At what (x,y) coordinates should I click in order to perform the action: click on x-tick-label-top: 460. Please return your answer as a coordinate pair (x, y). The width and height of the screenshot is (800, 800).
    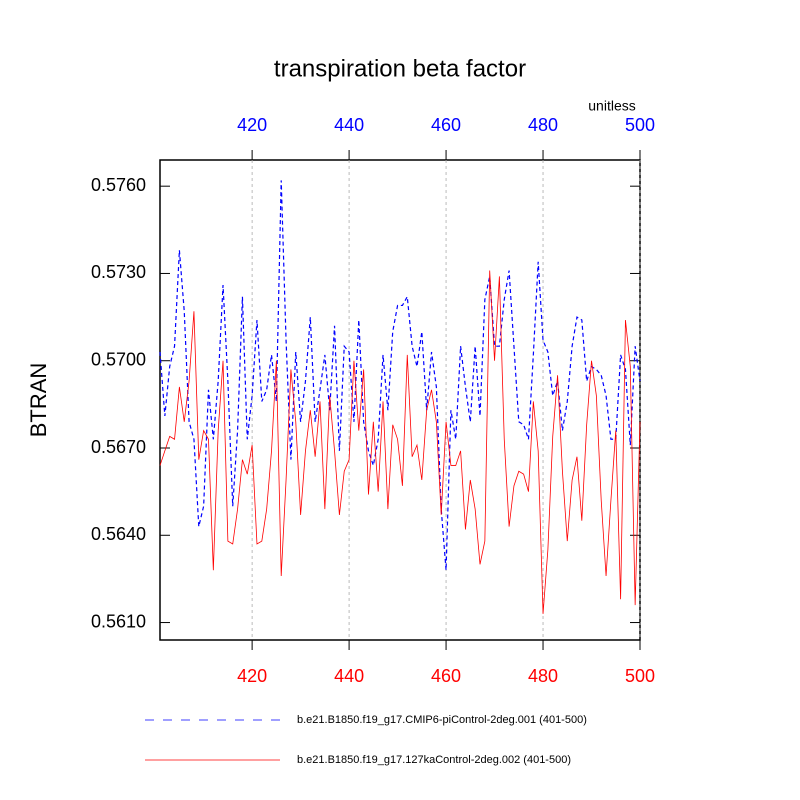
    Looking at the image, I should click on (446, 125).